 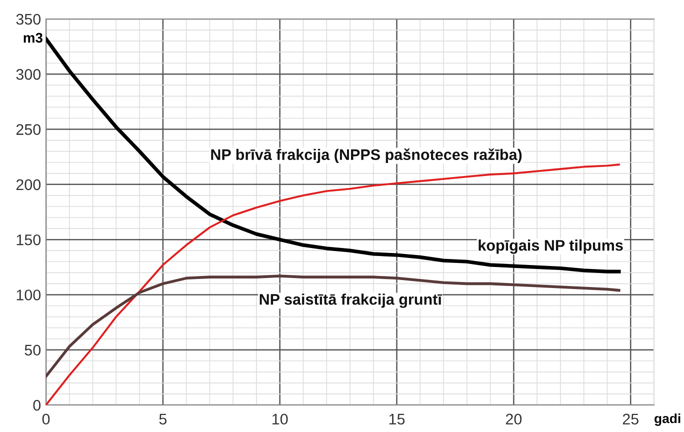 I want to click on y-tick-label: 150, so click(x=28, y=240).